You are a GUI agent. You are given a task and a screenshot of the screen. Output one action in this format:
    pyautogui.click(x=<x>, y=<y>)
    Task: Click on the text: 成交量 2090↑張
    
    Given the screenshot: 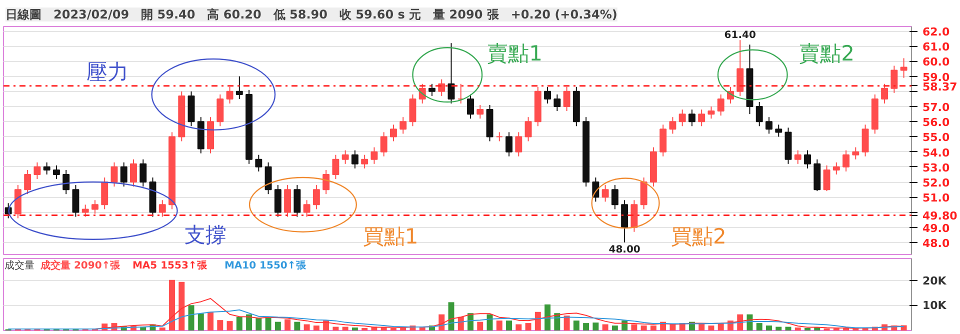 What is the action you would take?
    pyautogui.click(x=80, y=266)
    